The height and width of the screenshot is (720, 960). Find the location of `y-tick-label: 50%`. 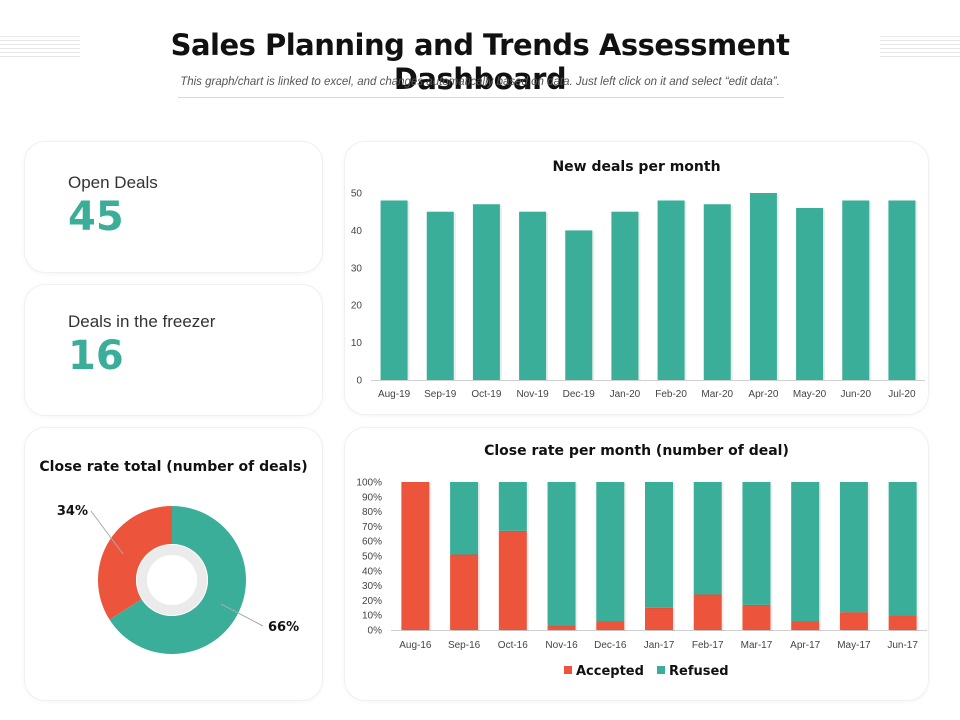

y-tick-label: 50% is located at coordinates (372, 557).